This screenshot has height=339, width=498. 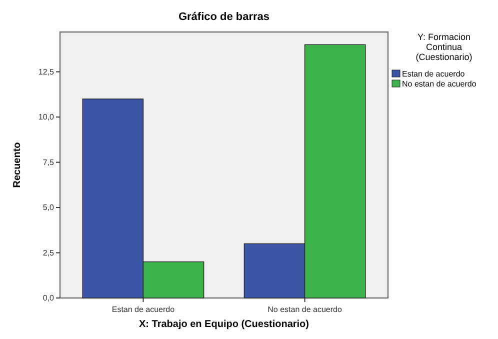 What do you see at coordinates (224, 324) in the screenshot?
I see `x-axis-title: X: Trabajo en Equipo (Cuestionario)` at bounding box center [224, 324].